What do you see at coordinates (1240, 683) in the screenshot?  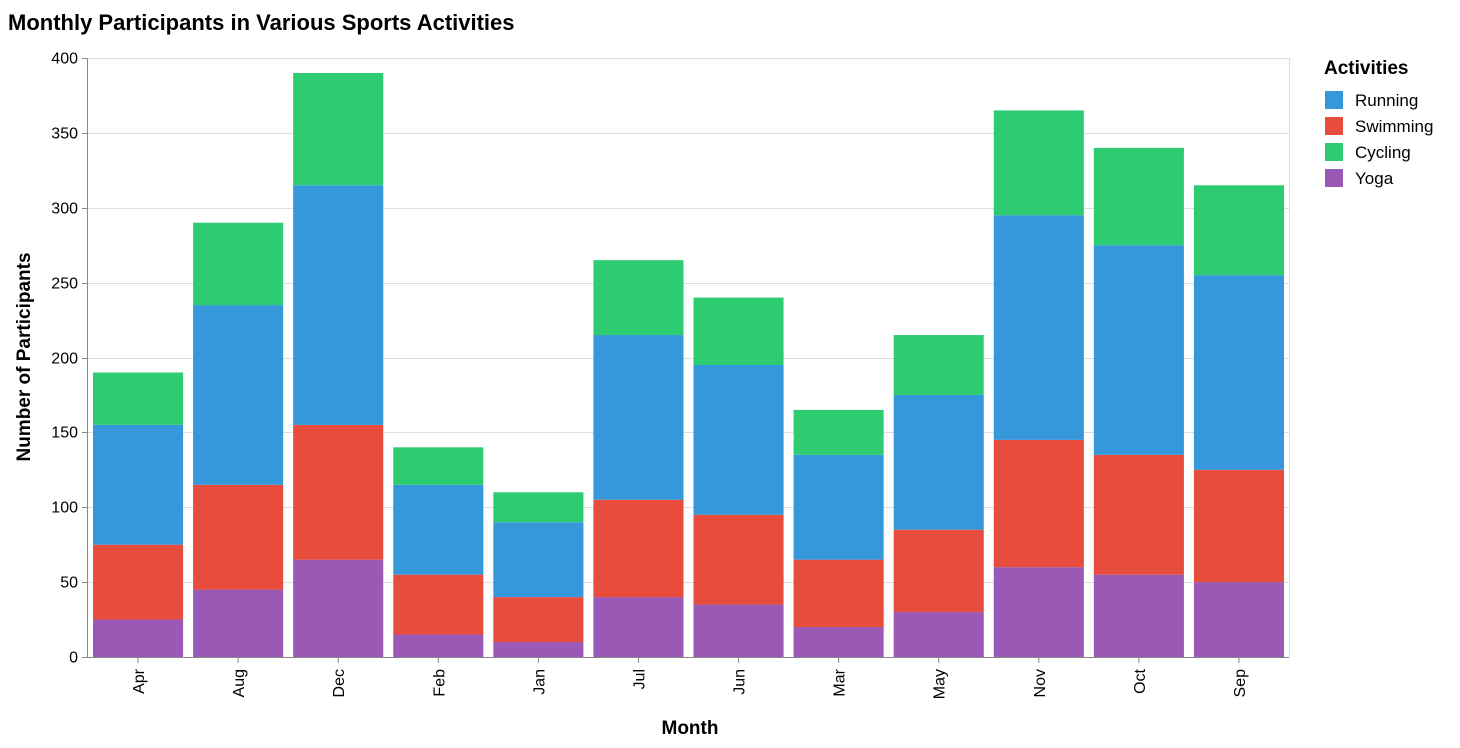 I see `x-tick-label: Sep` at bounding box center [1240, 683].